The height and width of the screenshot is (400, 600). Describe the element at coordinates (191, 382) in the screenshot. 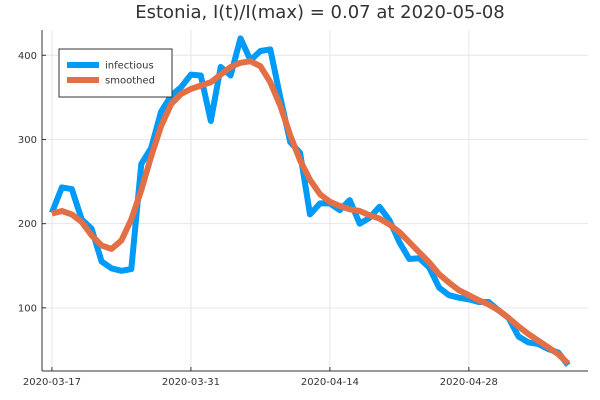

I see `x-tick-label: 2020-03-31` at that location.